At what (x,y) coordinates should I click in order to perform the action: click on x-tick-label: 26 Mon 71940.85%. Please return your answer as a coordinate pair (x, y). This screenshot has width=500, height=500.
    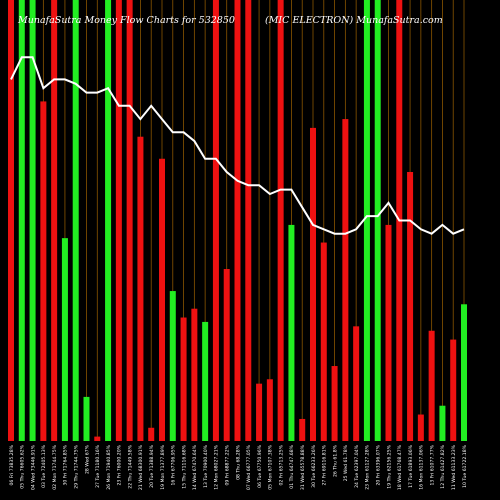
    Looking at the image, I should click on (109, 466).